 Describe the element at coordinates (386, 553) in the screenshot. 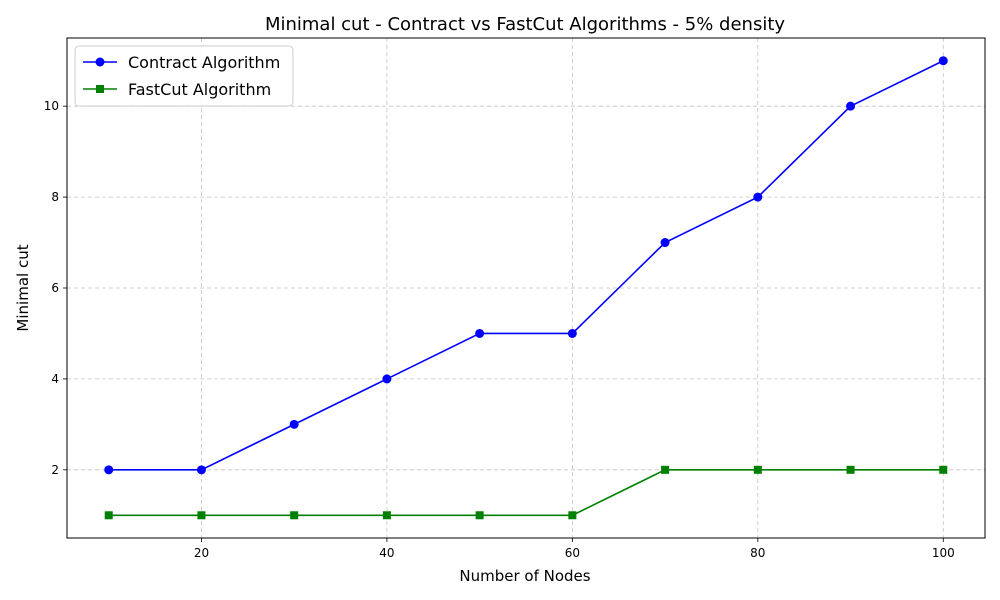

I see `x-tick-label: 40` at that location.